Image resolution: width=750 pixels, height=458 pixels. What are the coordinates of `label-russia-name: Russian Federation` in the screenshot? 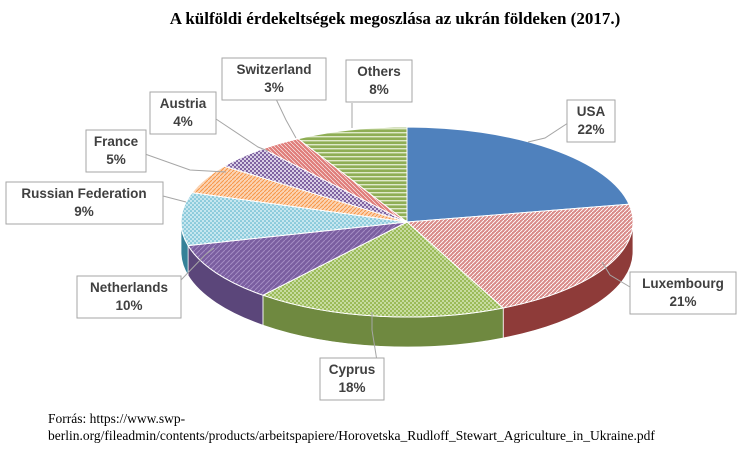 It's located at (83, 193).